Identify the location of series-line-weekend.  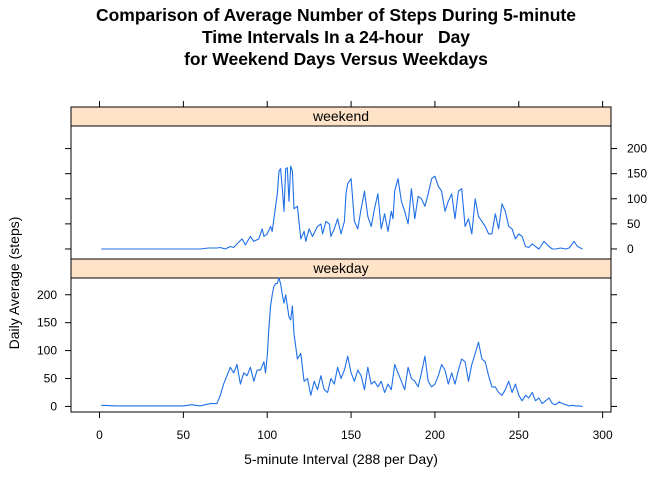
(342, 207).